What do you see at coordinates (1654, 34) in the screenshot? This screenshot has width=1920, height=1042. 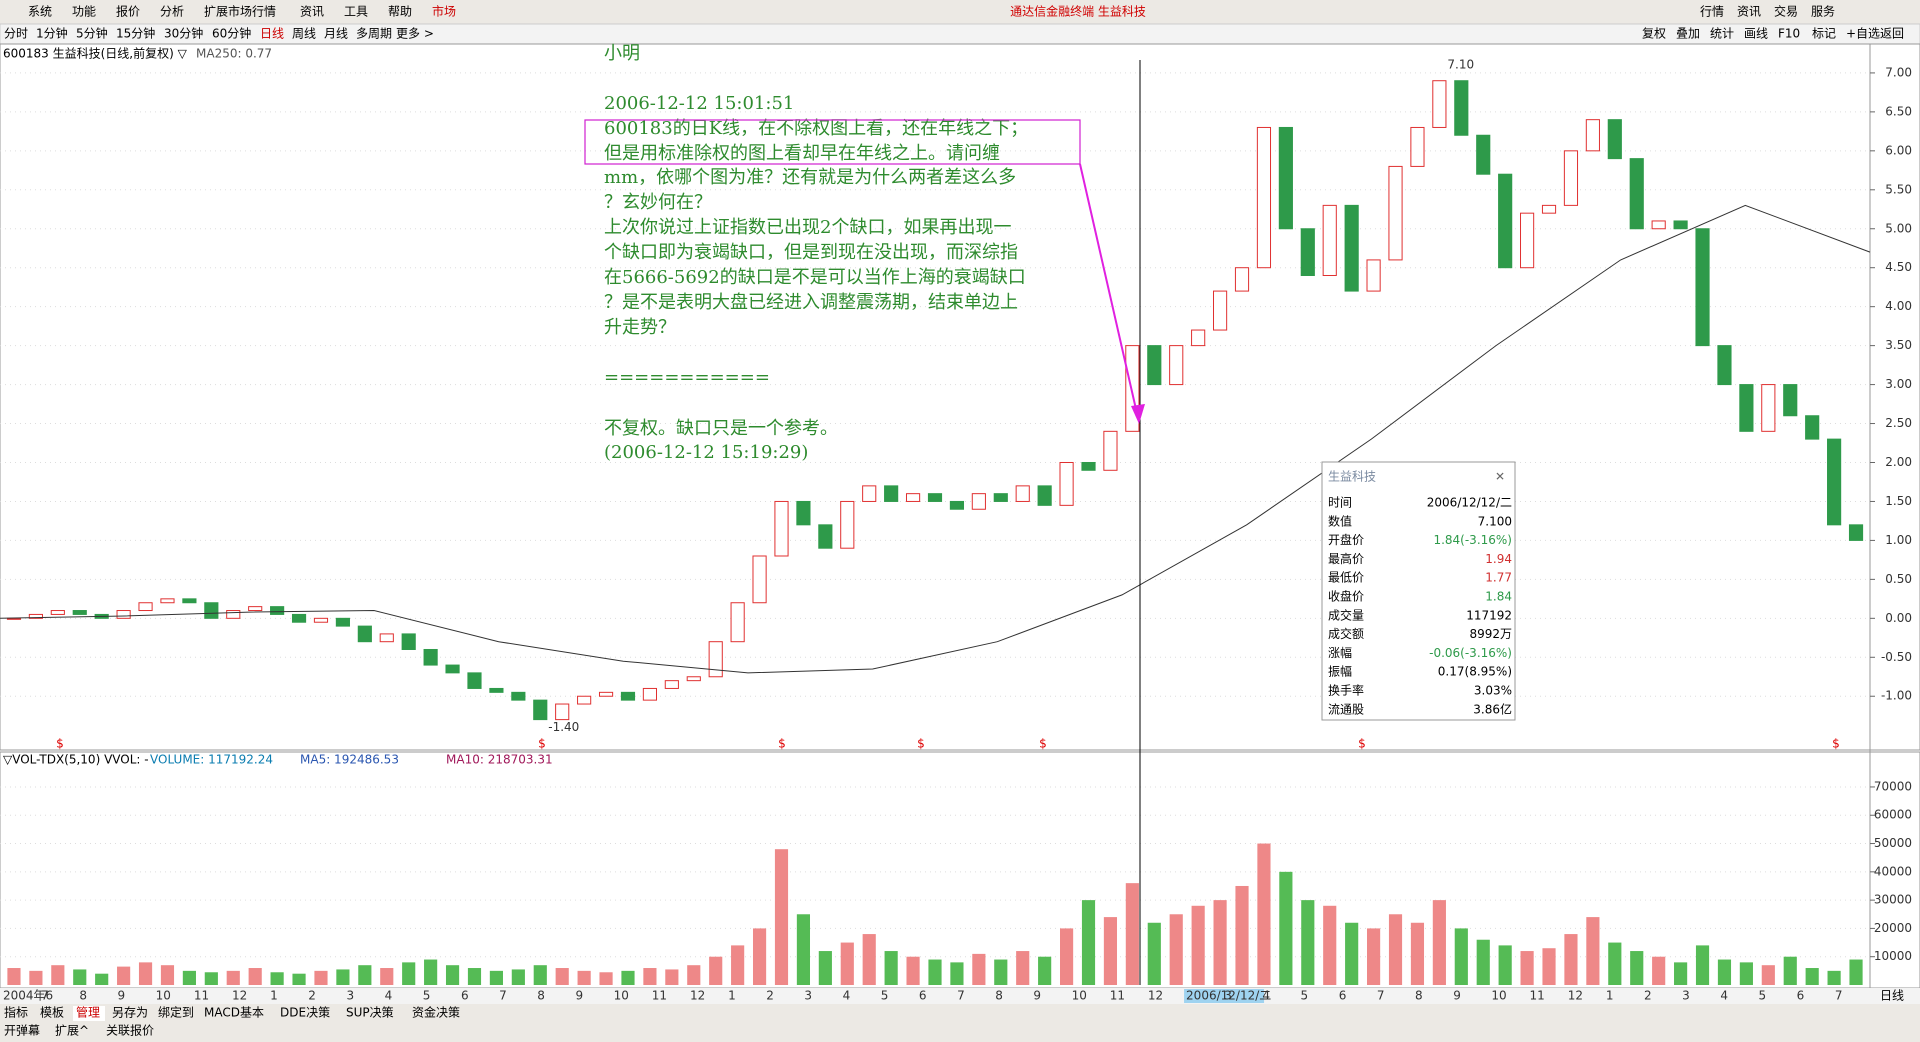 I see `tool-button: 复权` at bounding box center [1654, 34].